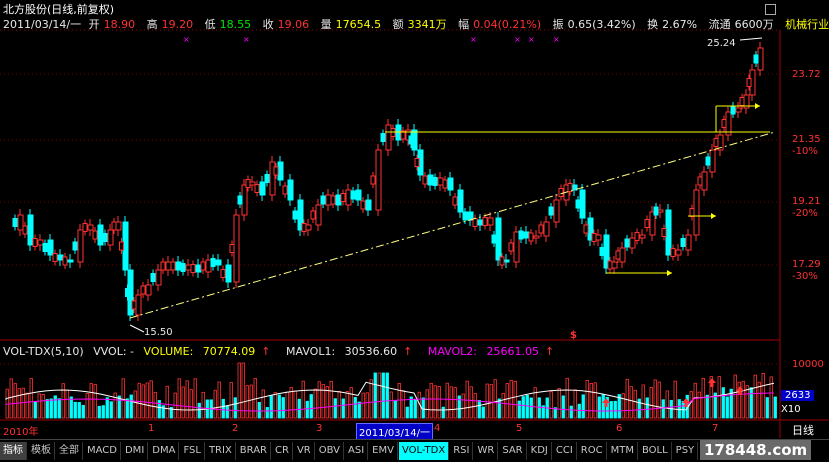 The width and height of the screenshot is (829, 462). I want to click on price-axis-label: 17.29, so click(806, 264).